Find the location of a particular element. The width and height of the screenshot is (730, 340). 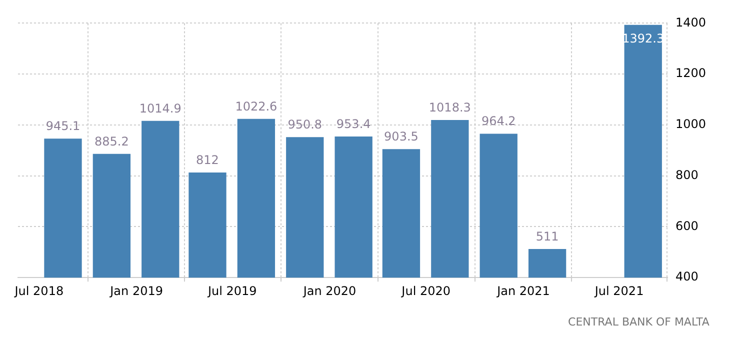

x-tick-label: Jan 2019 is located at coordinates (136, 291).